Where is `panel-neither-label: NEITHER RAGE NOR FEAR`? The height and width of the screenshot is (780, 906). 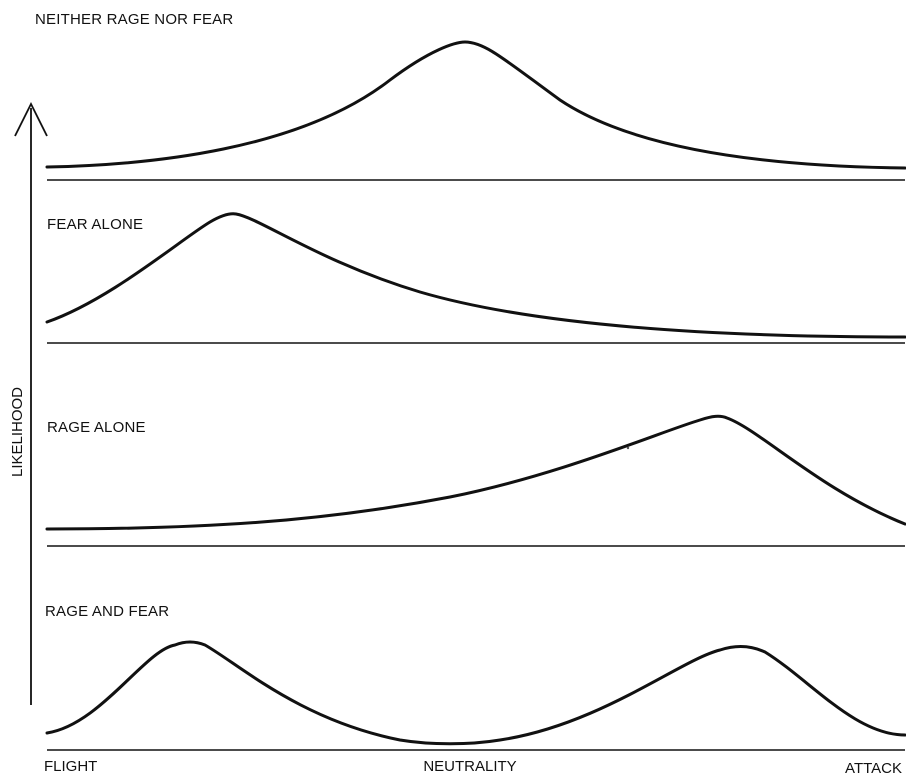
panel-neither-label: NEITHER RAGE NOR FEAR is located at coordinates (134, 19).